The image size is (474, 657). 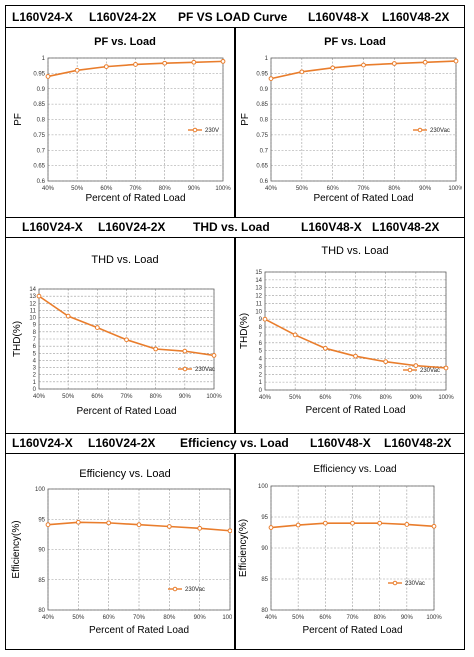 I want to click on chart-title: PF vs. Load, so click(x=125, y=42).